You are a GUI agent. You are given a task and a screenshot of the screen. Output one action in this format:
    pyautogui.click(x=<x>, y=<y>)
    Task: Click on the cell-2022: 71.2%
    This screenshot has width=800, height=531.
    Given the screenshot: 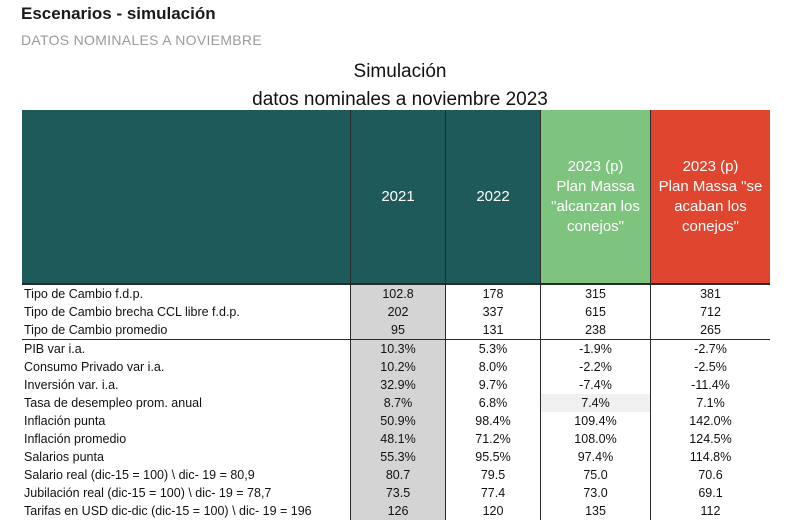 What is the action you would take?
    pyautogui.click(x=493, y=439)
    